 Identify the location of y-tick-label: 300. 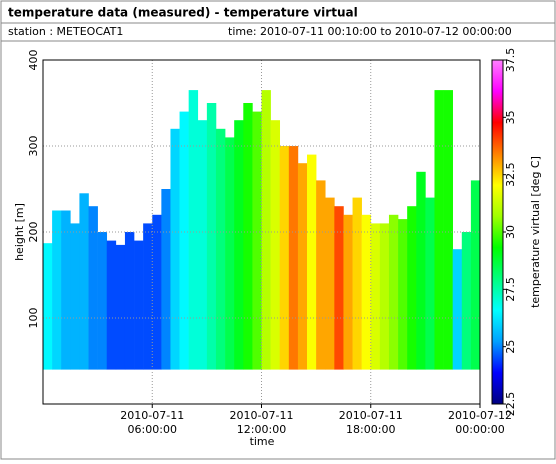
(33, 146).